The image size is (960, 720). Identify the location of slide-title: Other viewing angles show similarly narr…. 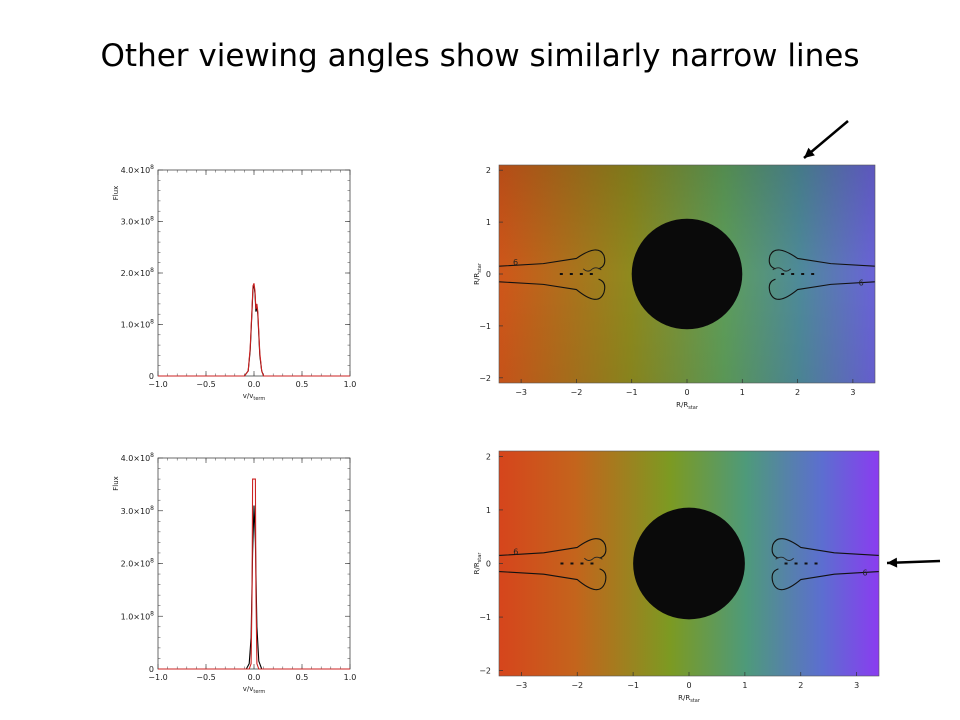
(480, 56).